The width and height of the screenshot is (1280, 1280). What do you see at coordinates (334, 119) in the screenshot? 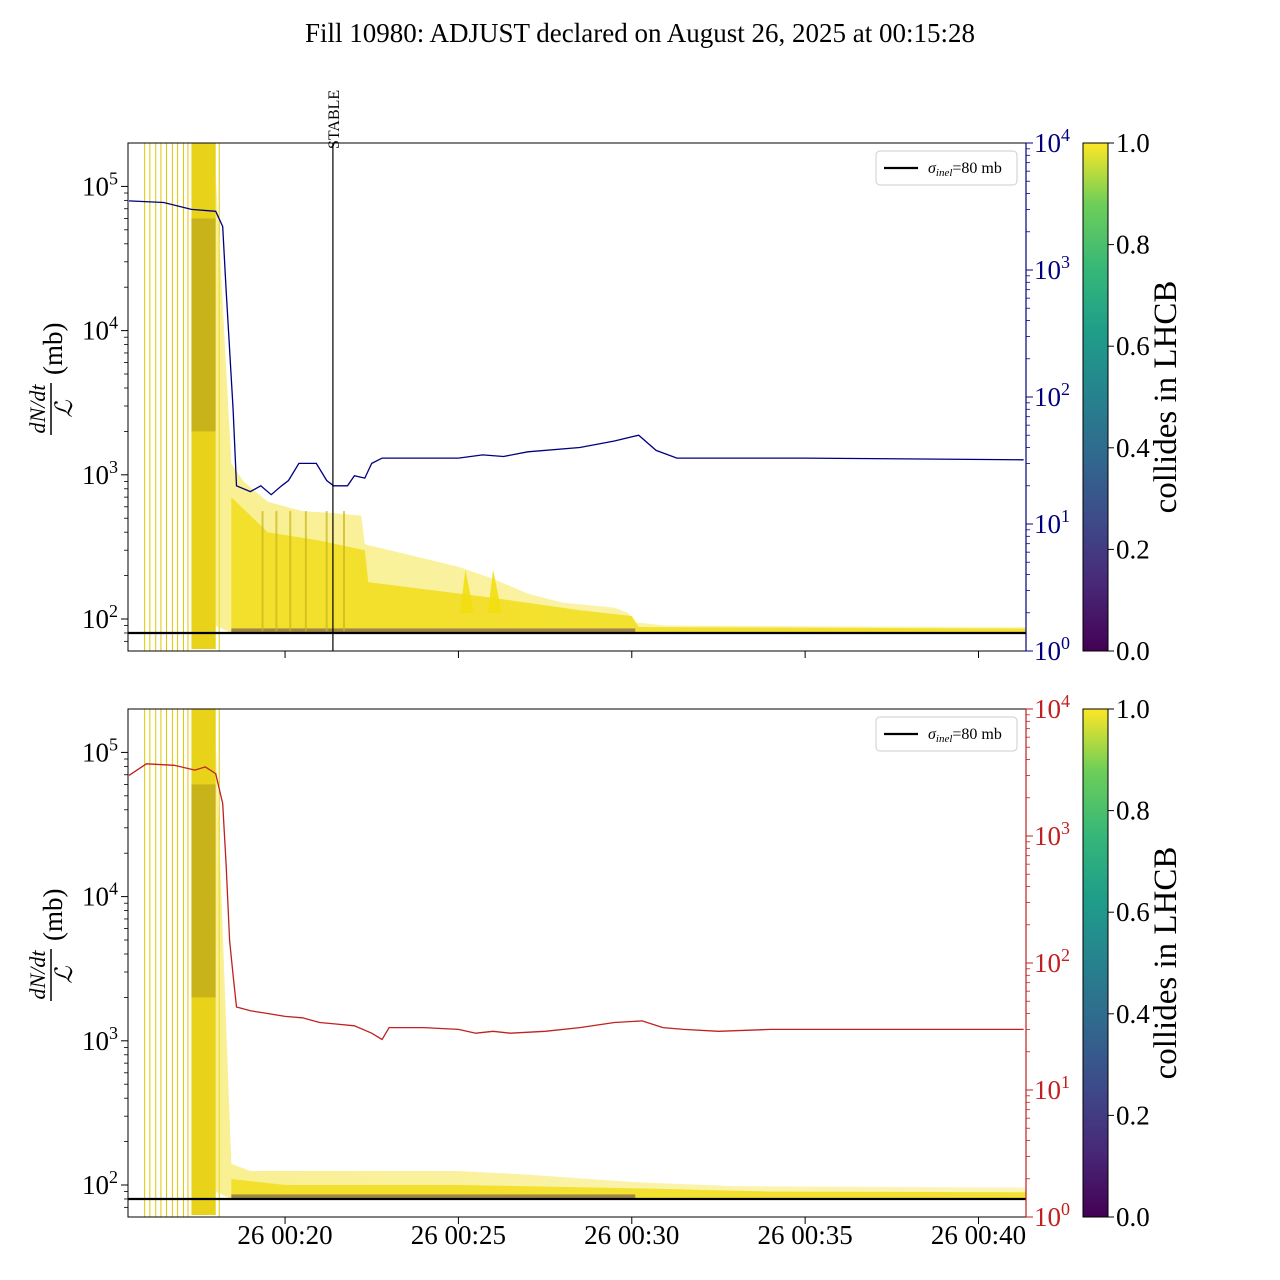
I see `stable-marker-label: STABLE` at bounding box center [334, 119].